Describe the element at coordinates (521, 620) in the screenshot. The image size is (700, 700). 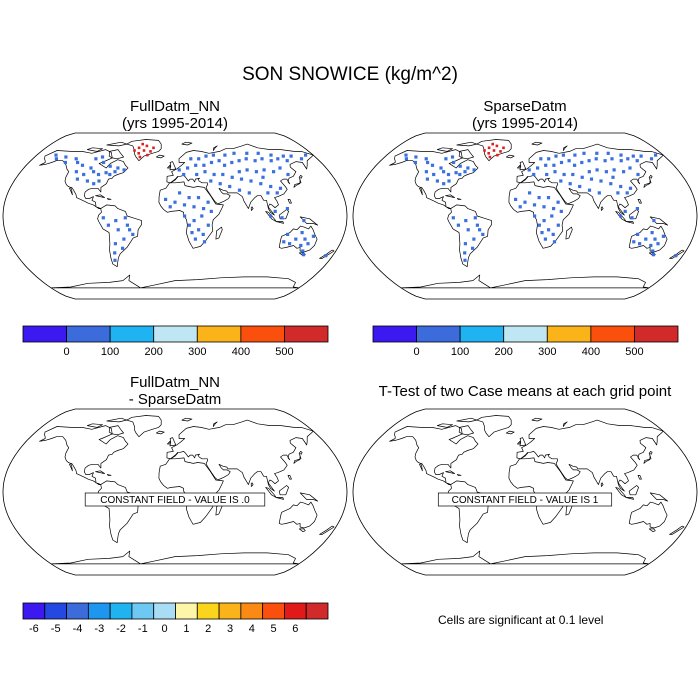
I see `significance-note: Cells are significant at 0.1 level` at that location.